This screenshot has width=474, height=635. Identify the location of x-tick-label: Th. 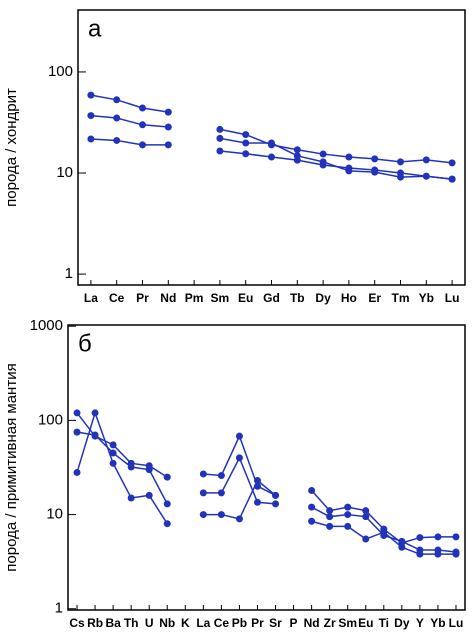
(131, 623).